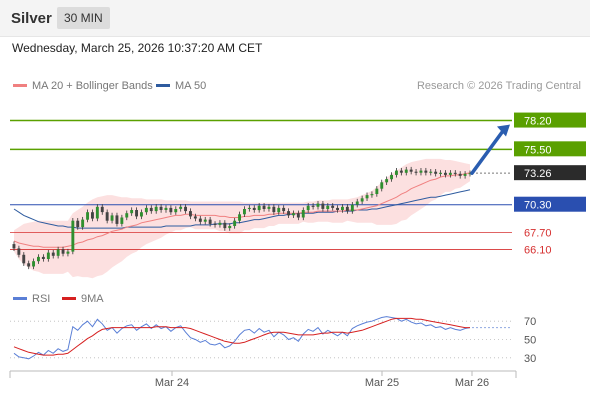 The height and width of the screenshot is (400, 590). I want to click on chart-header: Silver 30 MIN, so click(295, 18).